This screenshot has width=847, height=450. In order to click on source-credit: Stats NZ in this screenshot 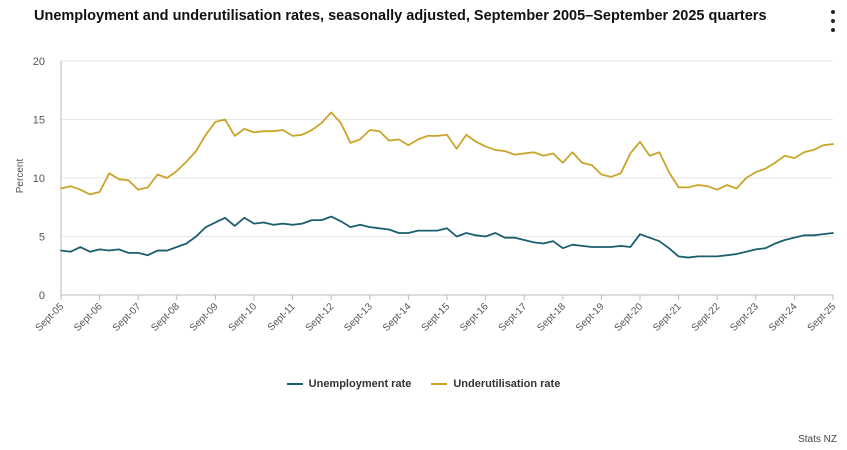, I will do `click(817, 439)`.